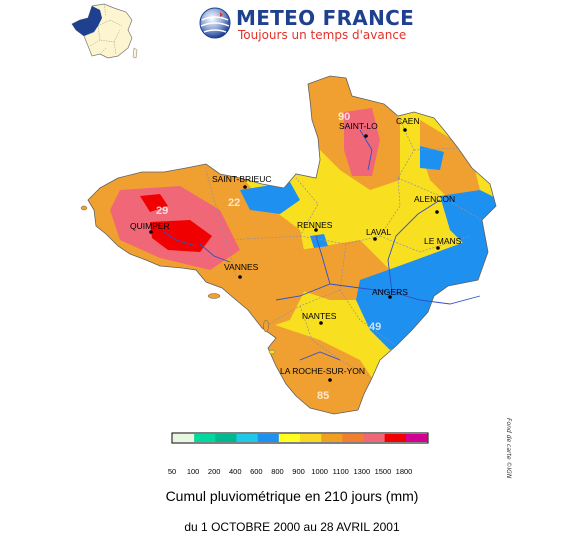 This screenshot has width=584, height=547. What do you see at coordinates (404, 471) in the screenshot?
I see `legend-tick-label: 1800` at bounding box center [404, 471].